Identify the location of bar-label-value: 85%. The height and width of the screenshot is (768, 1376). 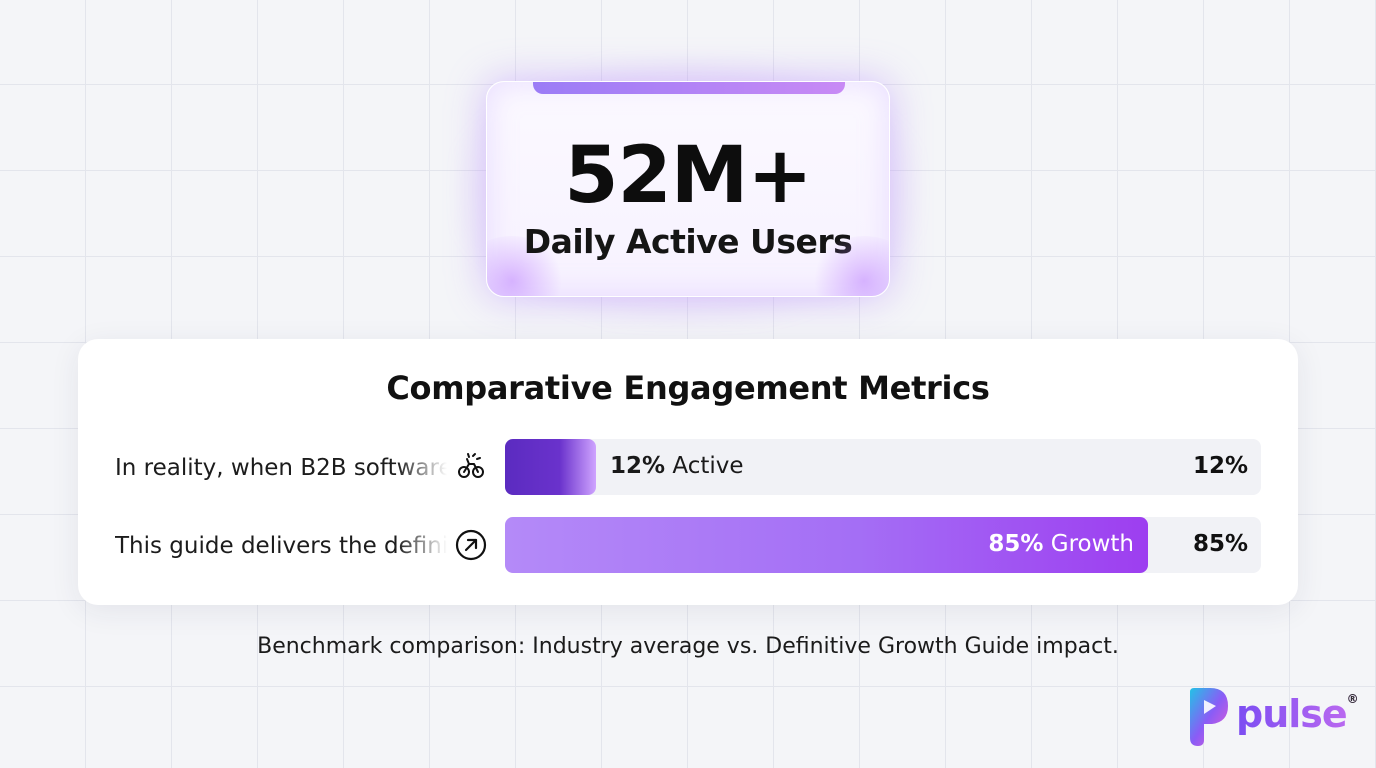
(1016, 544).